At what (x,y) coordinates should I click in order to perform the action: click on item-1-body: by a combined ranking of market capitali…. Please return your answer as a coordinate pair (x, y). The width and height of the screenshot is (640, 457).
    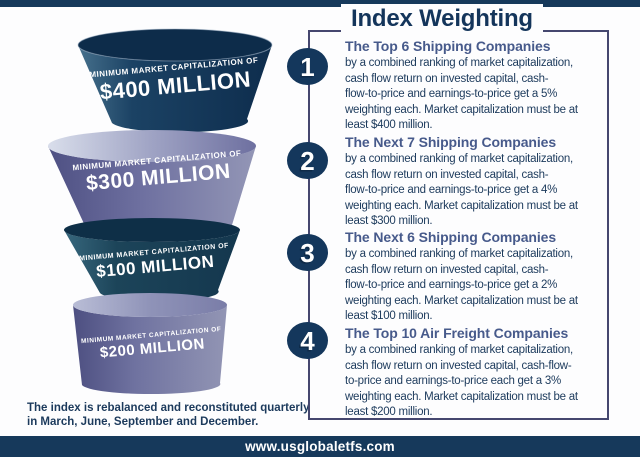
    Looking at the image, I should click on (461, 94).